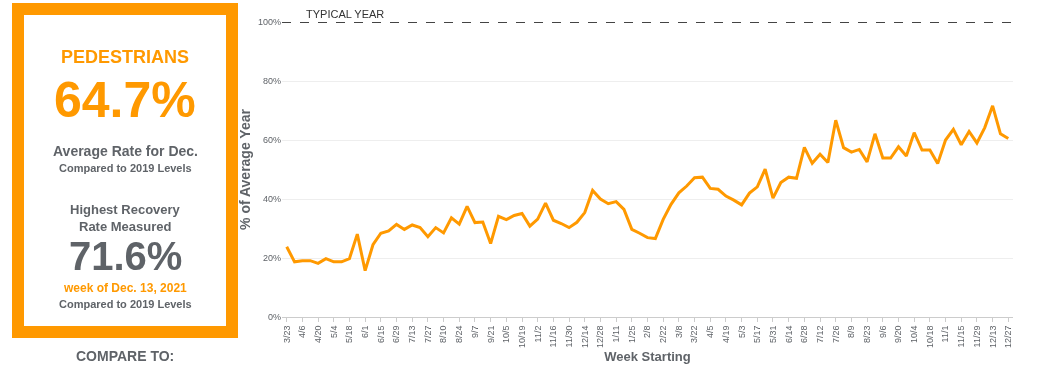  What do you see at coordinates (992, 337) in the screenshot?
I see `x-tick-label: 12/13` at bounding box center [992, 337].